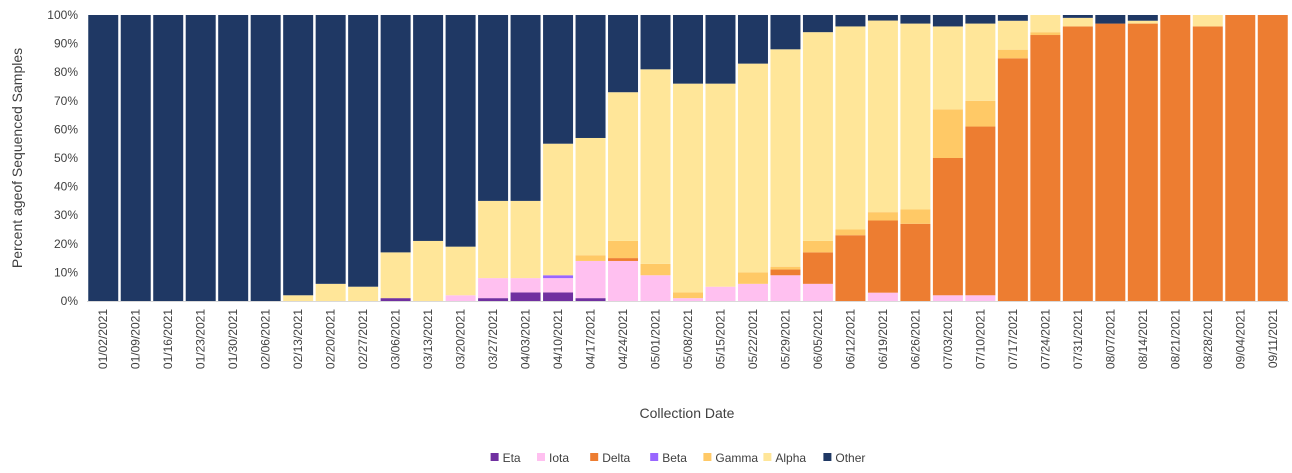 The width and height of the screenshot is (1292, 473). What do you see at coordinates (66, 244) in the screenshot?
I see `y-tick-label: 20%` at bounding box center [66, 244].